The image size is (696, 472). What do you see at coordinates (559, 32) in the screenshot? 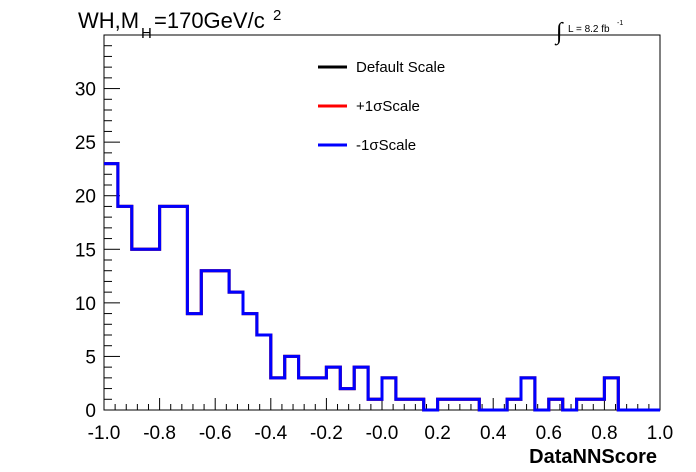
I see `integral-symbol: ∫` at bounding box center [559, 32].